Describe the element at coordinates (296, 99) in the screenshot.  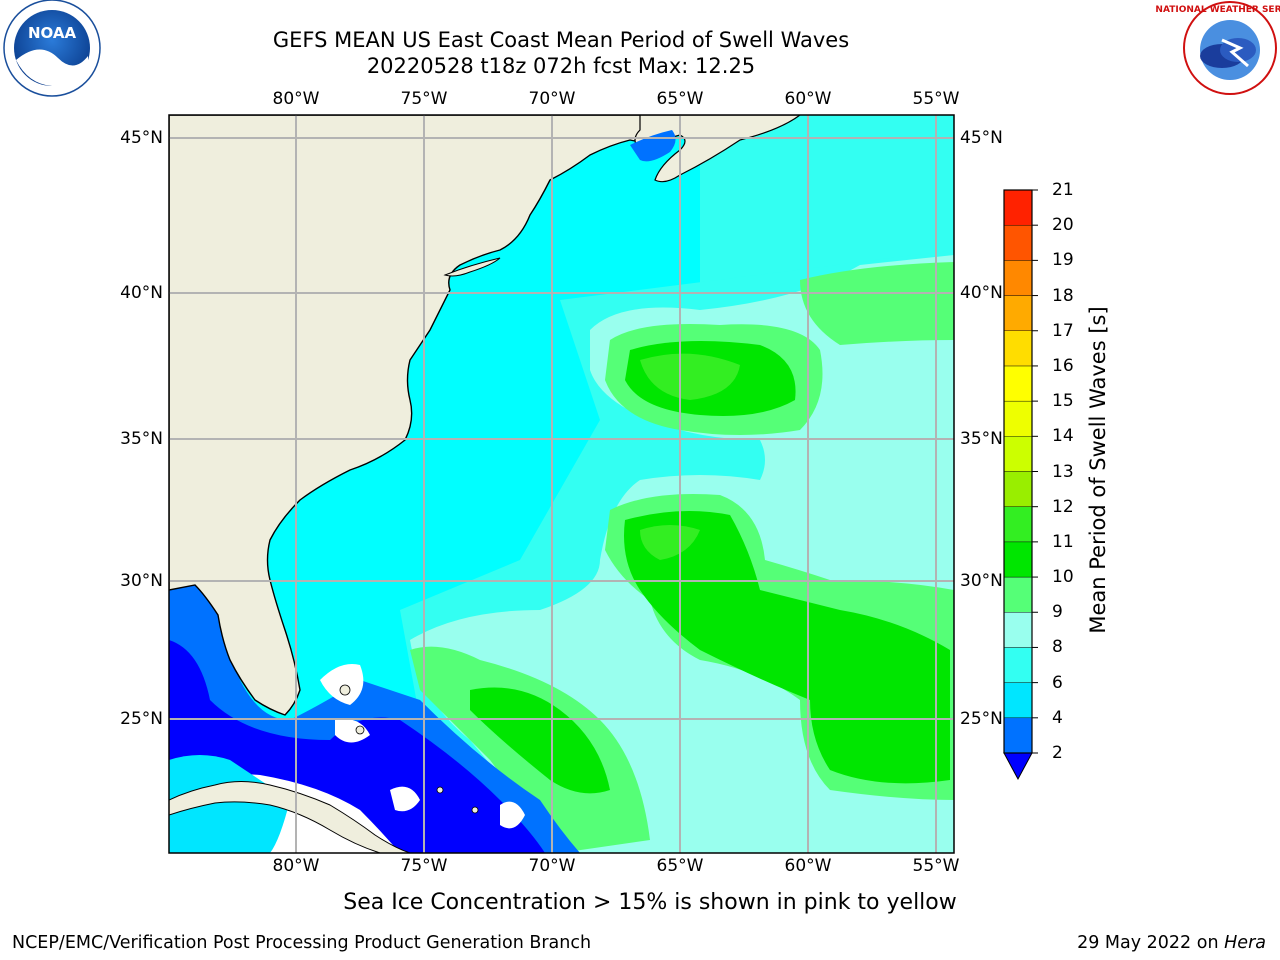
I see `lon-tick-top: 80°W` at that location.